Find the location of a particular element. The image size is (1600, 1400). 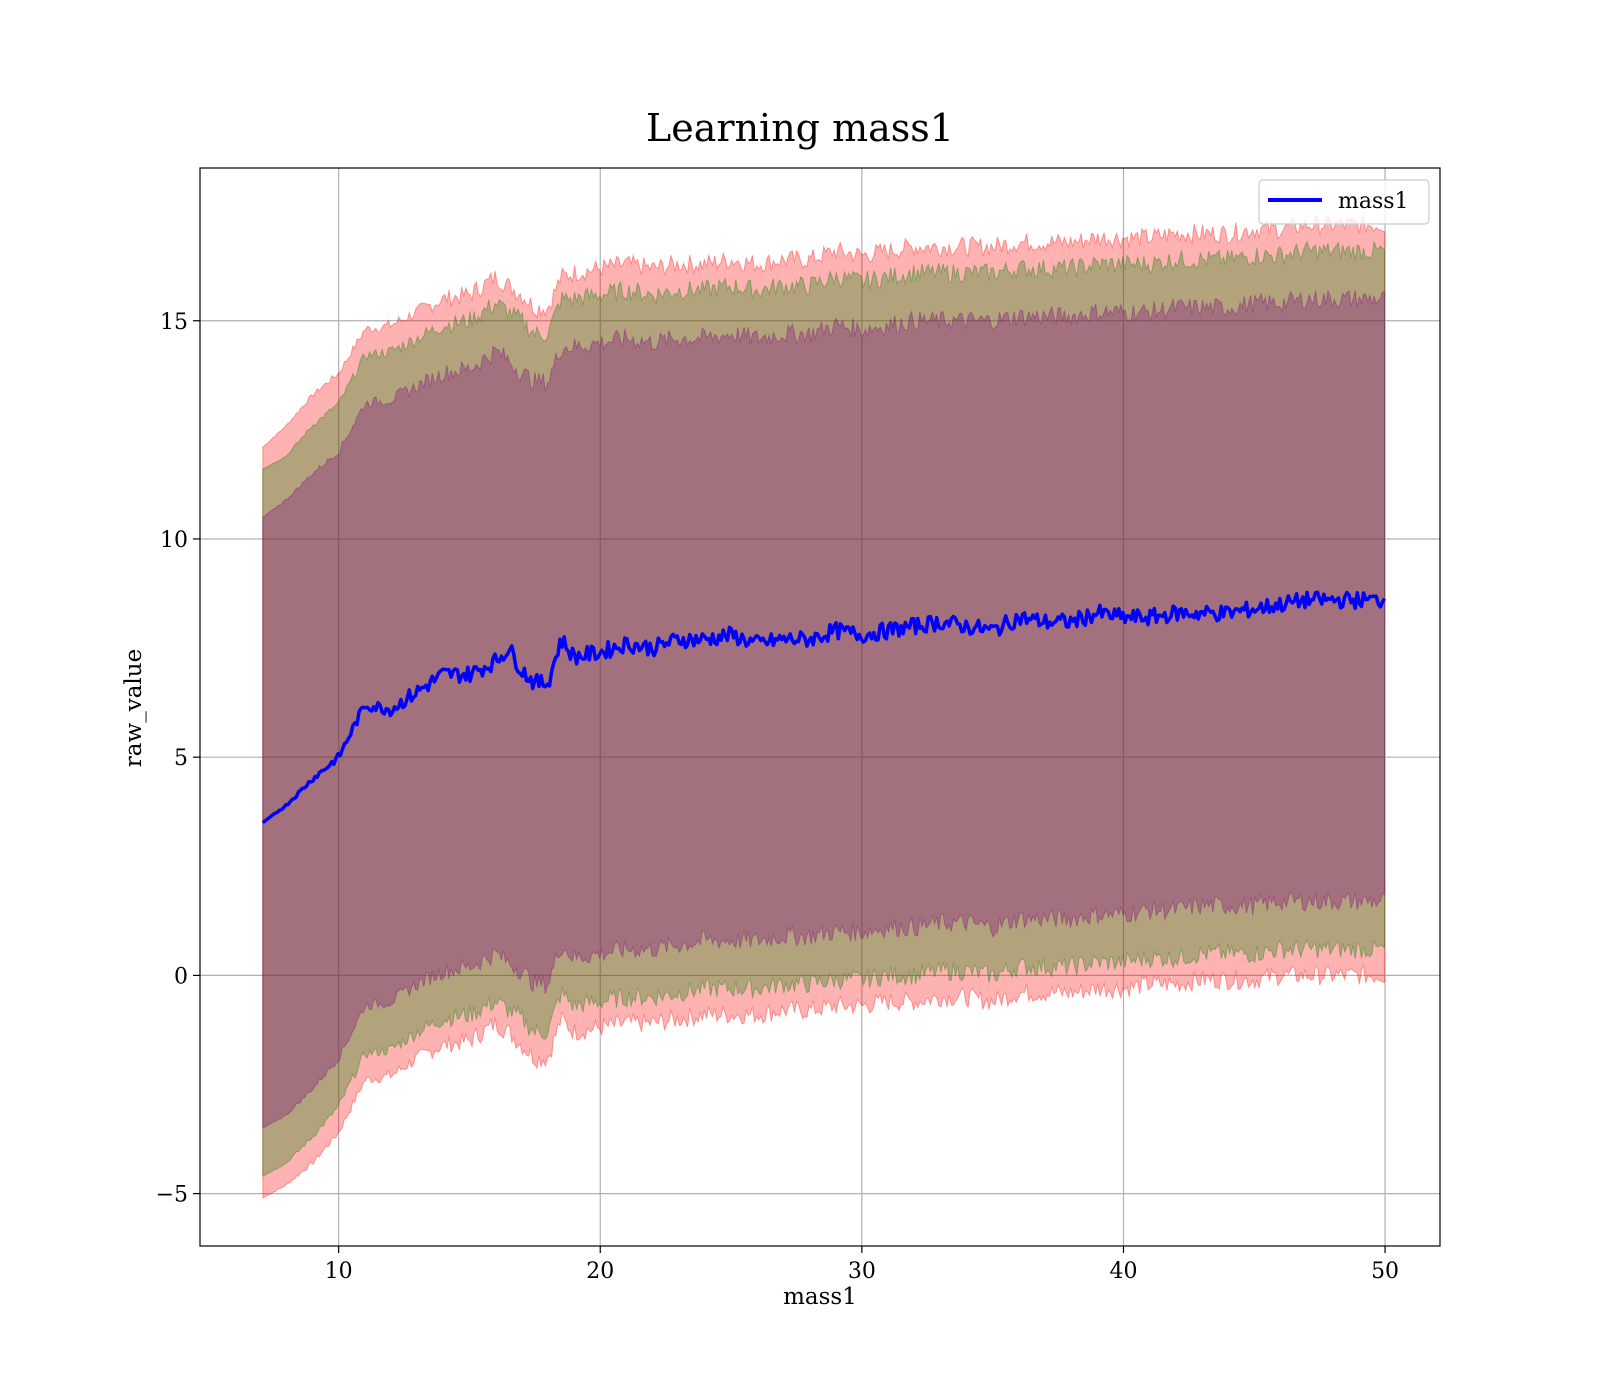

legend-box is located at coordinates (1344, 202).